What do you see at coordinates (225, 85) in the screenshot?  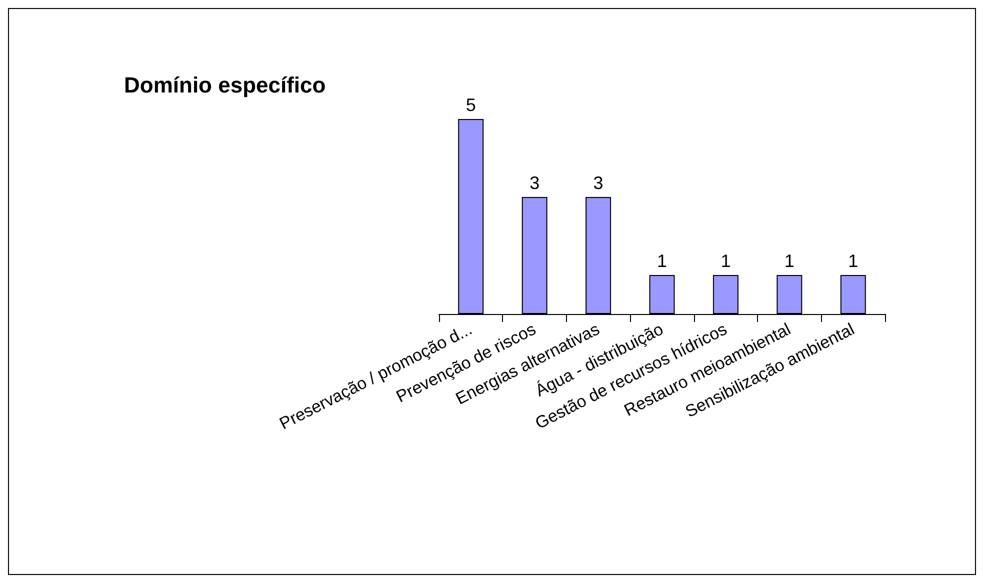 I see `text: Domínio específico` at bounding box center [225, 85].